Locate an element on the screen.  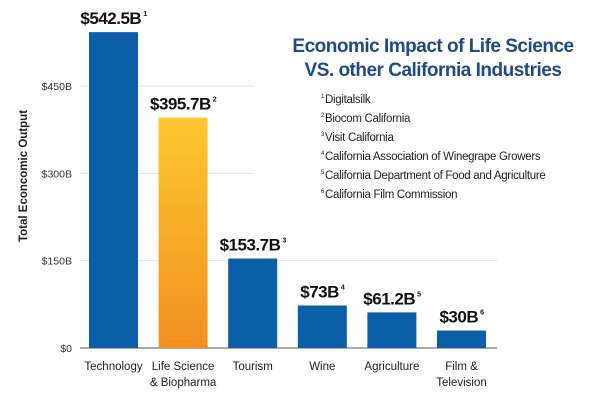
x-tick-label: Life Science is located at coordinates (183, 367).